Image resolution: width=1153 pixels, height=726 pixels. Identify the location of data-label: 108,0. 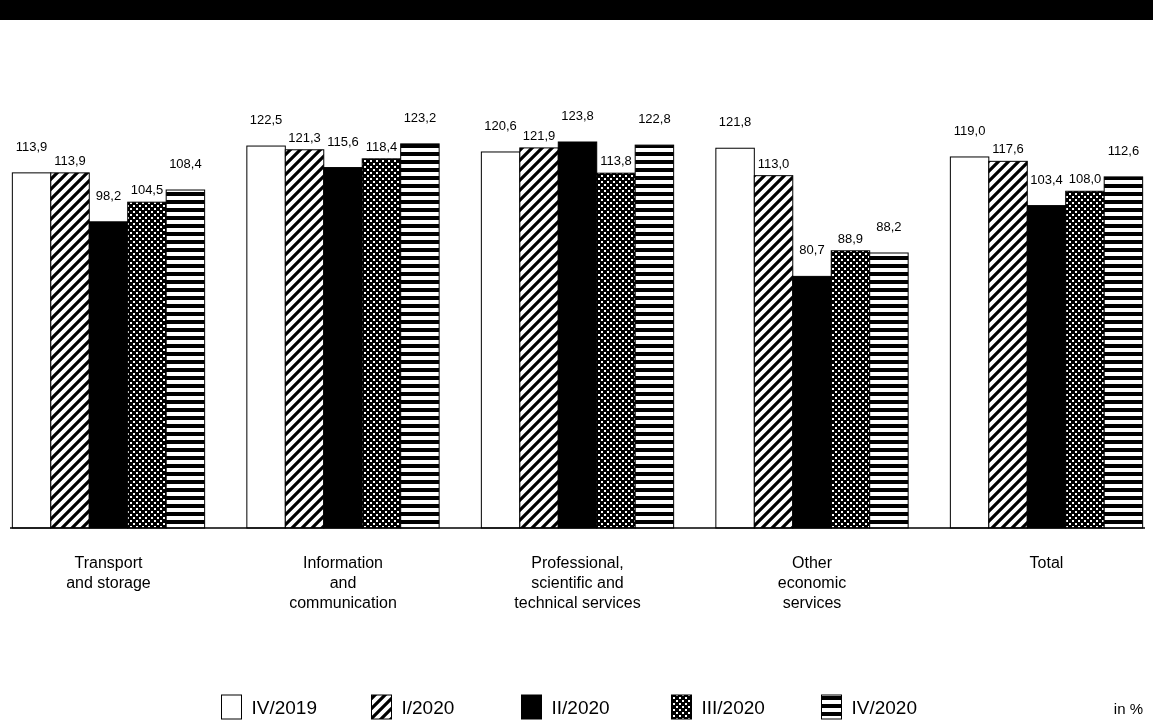
(1085, 179).